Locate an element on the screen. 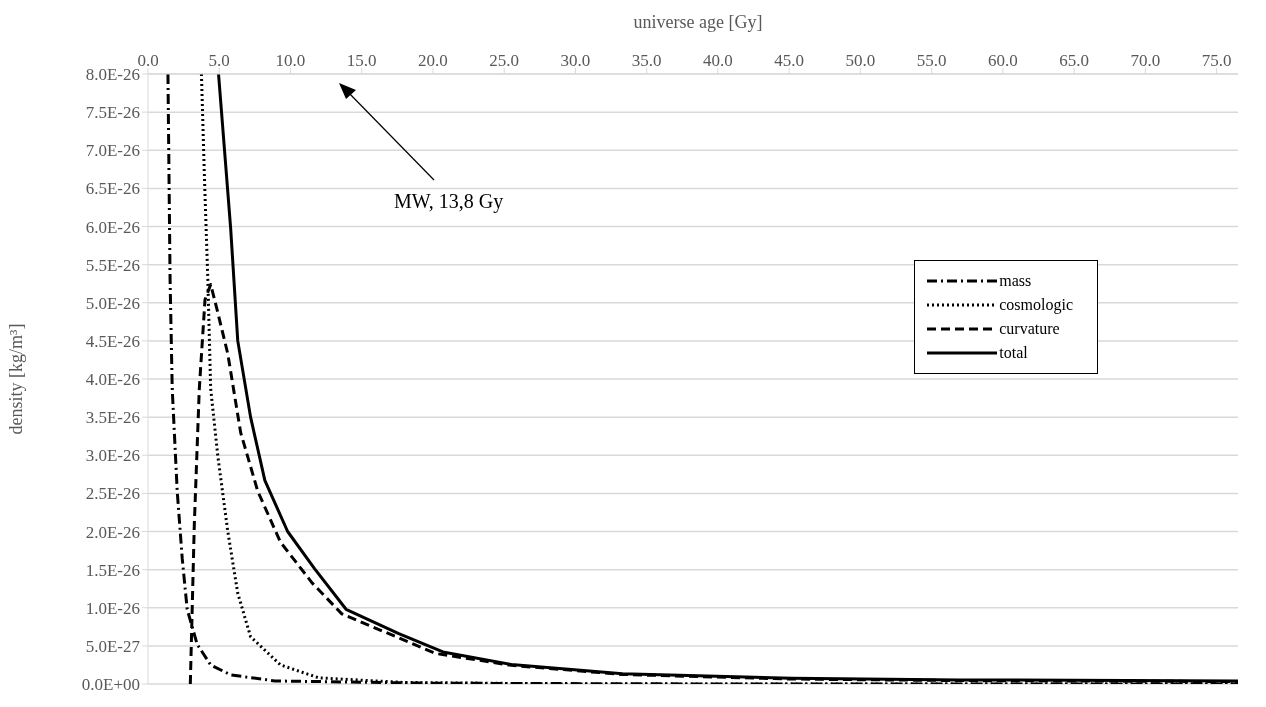 Image resolution: width=1266 pixels, height=707 pixels. x-tick-label: 75.0 is located at coordinates (1216, 60).